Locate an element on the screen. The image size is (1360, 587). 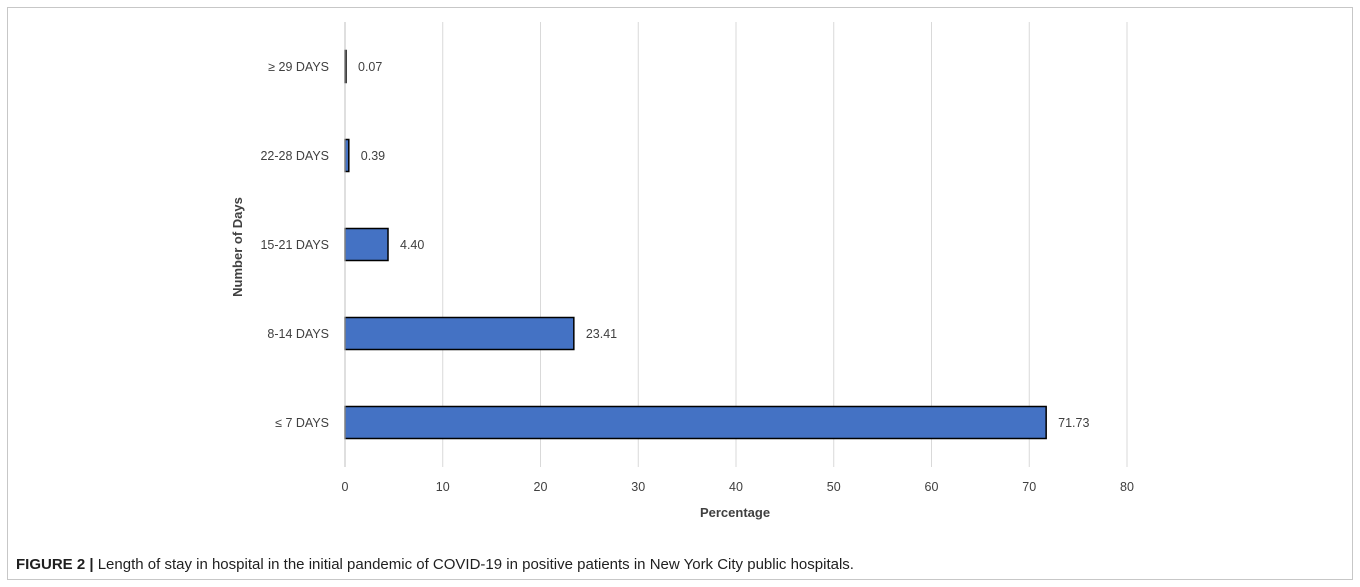
x-axis-title: Percentage is located at coordinates (735, 512).